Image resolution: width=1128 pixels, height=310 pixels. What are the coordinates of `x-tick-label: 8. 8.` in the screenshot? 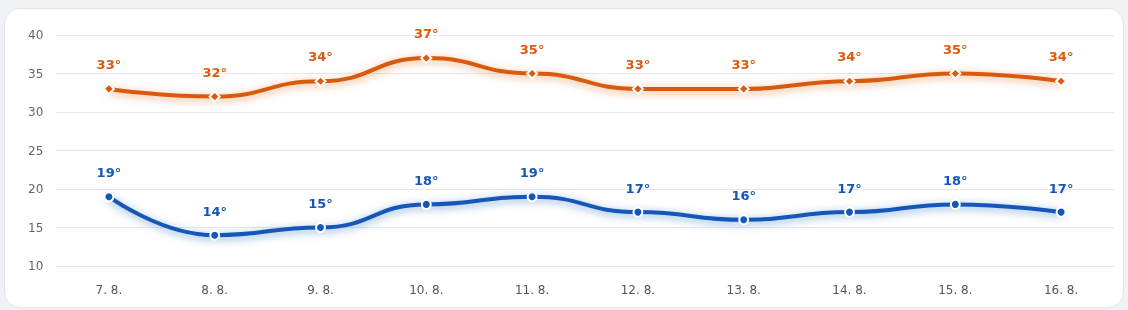 It's located at (215, 290).